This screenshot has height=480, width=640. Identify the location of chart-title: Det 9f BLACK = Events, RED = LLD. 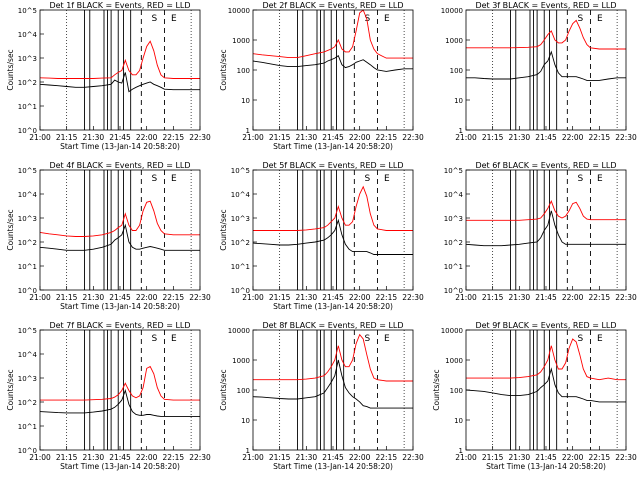
(545, 325).